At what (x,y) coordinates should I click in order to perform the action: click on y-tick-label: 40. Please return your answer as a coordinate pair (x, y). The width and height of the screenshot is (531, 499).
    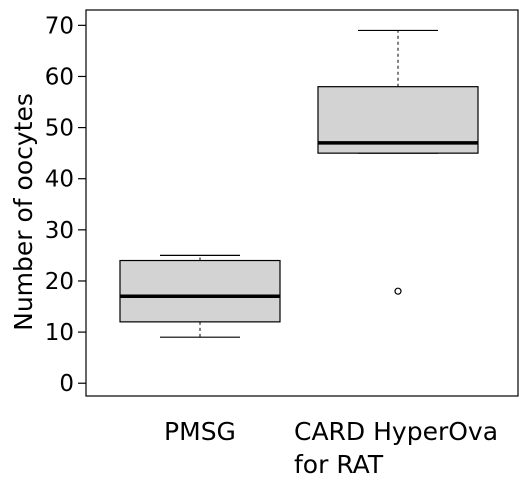
    Looking at the image, I should click on (59, 180).